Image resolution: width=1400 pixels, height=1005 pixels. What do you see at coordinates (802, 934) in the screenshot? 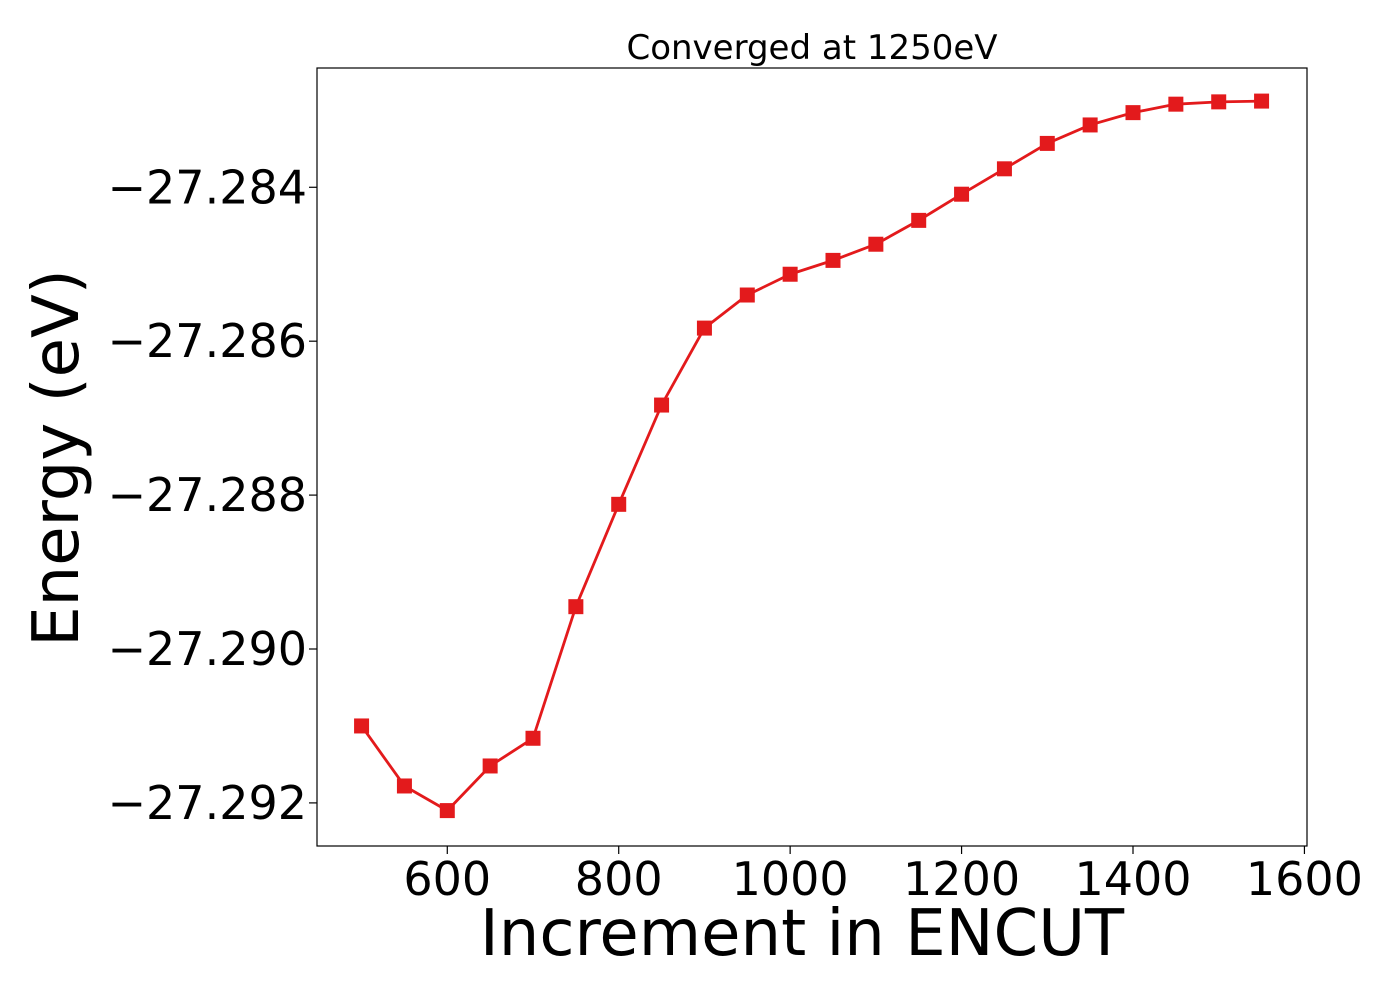
I see `x-axis-label: Increment in ENCUT` at bounding box center [802, 934].